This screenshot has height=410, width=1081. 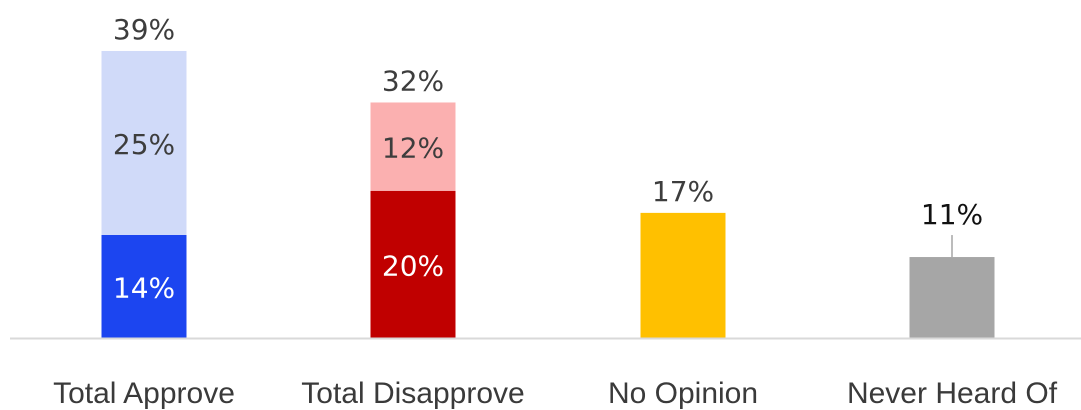 I want to click on segment-label-total-approve-0: 14%, so click(x=144, y=287).